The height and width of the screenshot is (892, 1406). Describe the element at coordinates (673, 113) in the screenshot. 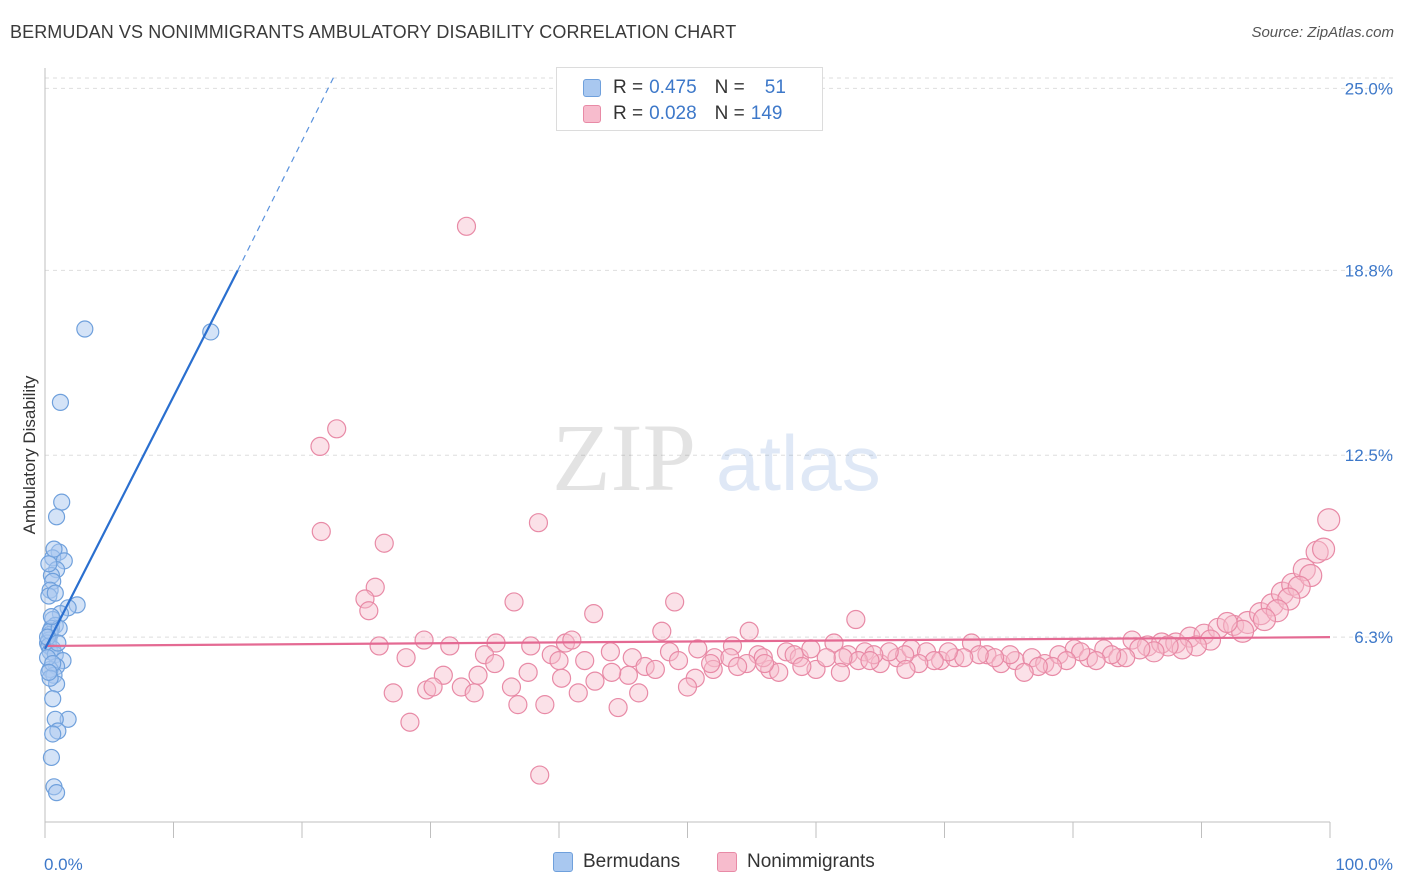

I see `legend-r-value: 0.028` at that location.